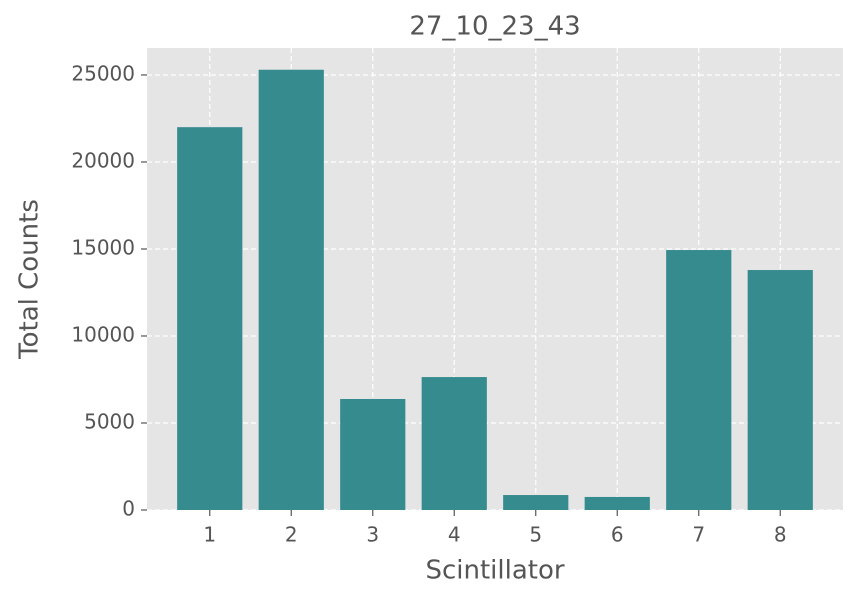  Describe the element at coordinates (494, 571) in the screenshot. I see `x-axis-label: Scintillator` at that location.